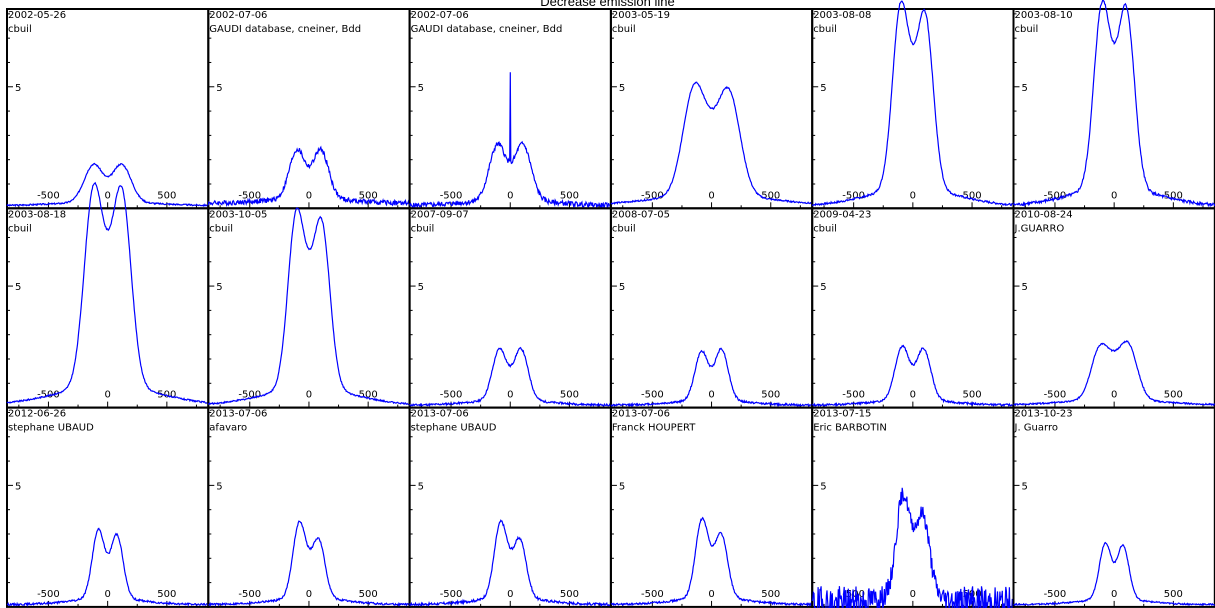  I want to click on panel-observer: J. Guarro, so click(1036, 428).